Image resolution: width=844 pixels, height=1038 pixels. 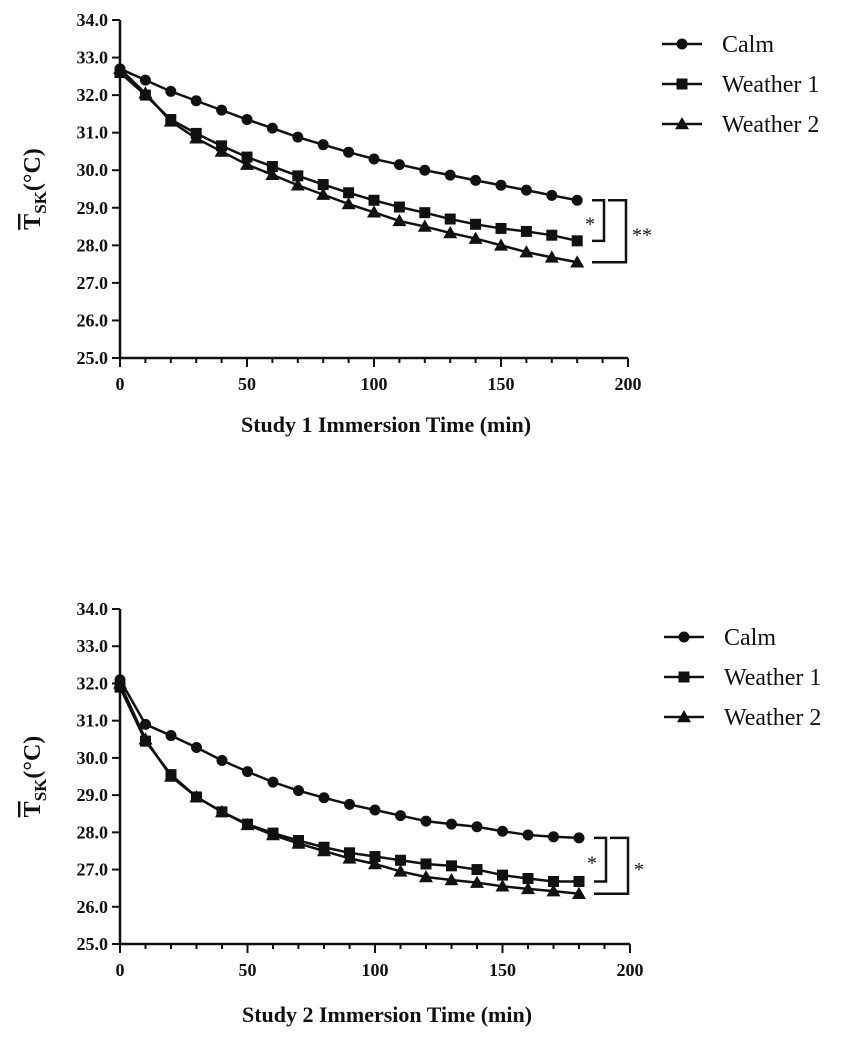 I want to click on y-tick-label: 28.0, so click(x=93, y=832).